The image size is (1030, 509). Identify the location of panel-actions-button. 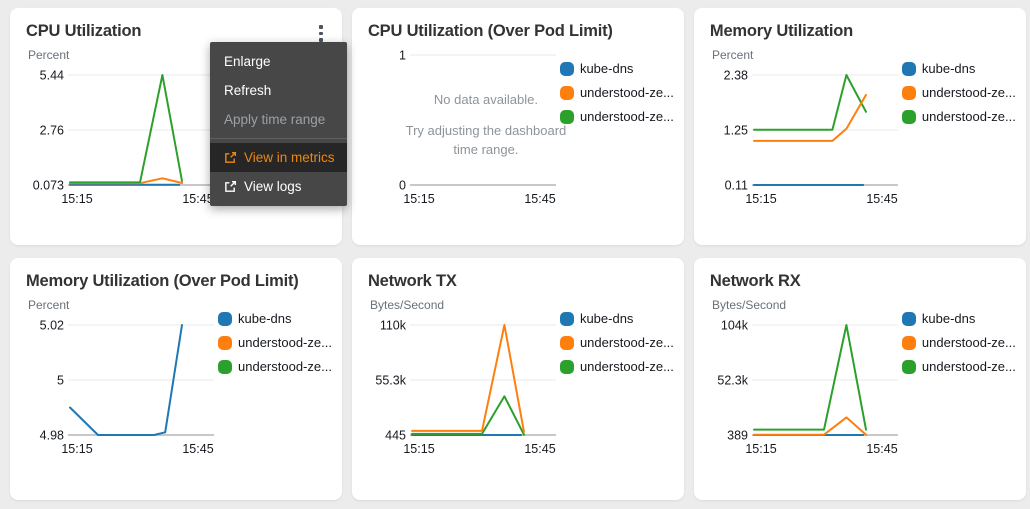
(321, 33).